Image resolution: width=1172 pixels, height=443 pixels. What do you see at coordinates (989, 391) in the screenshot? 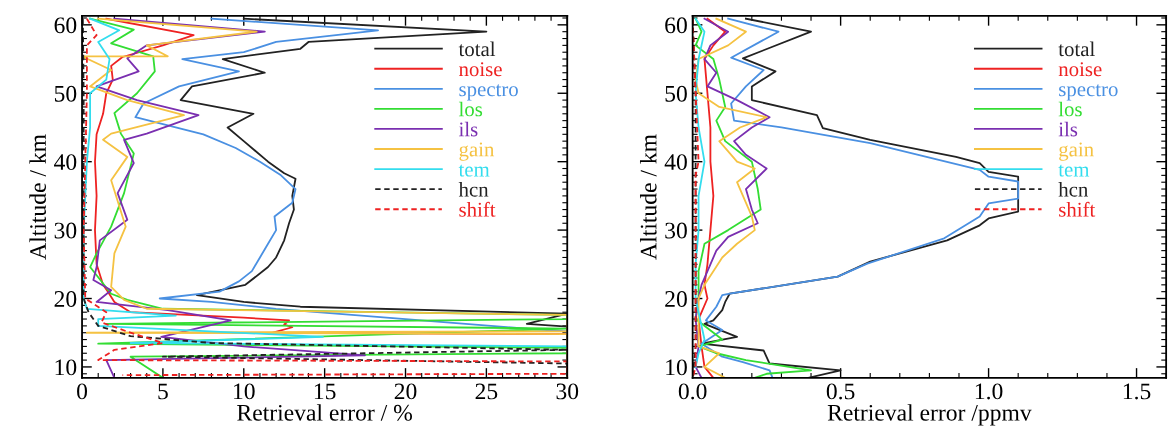
I see `x-tick-label: 1.0` at bounding box center [989, 391].